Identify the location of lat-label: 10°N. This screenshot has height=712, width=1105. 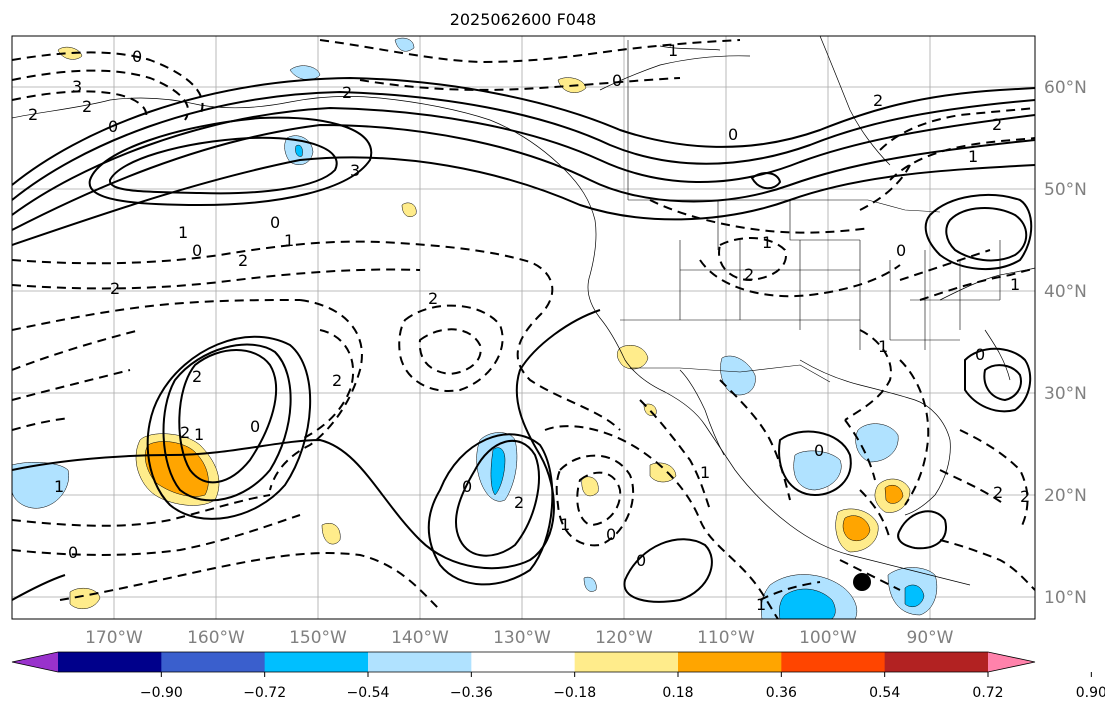
(1065, 598).